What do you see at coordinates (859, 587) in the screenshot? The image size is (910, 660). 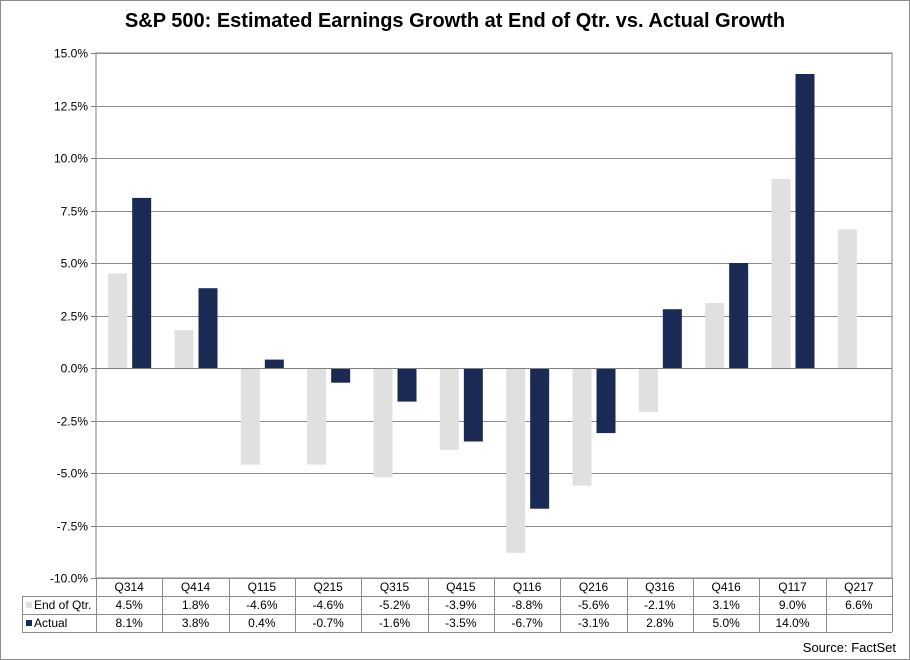 I see `x-category-label: Q217` at bounding box center [859, 587].